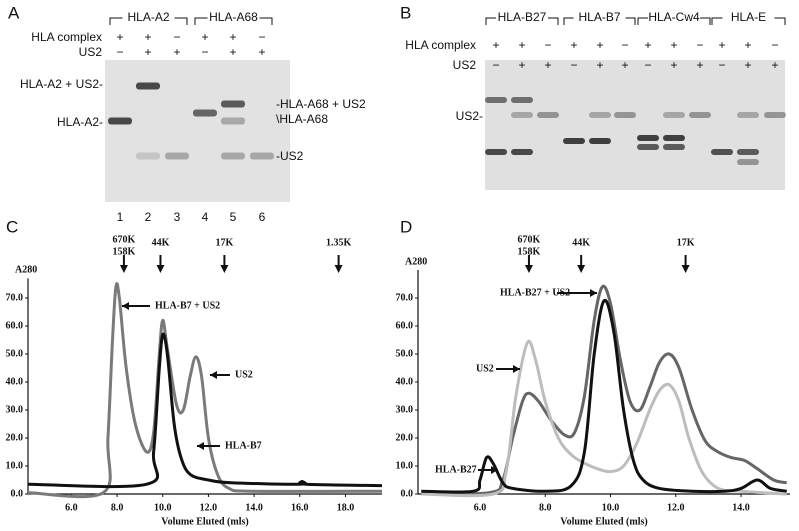 The image size is (799, 531). What do you see at coordinates (748, 17) in the screenshot?
I see `group-label: HLA-E` at bounding box center [748, 17].